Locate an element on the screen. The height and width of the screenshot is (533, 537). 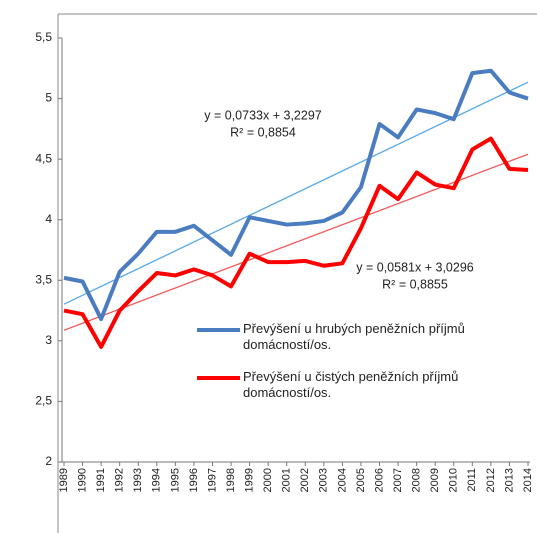
x-tick-label: 2012 is located at coordinates (491, 480).